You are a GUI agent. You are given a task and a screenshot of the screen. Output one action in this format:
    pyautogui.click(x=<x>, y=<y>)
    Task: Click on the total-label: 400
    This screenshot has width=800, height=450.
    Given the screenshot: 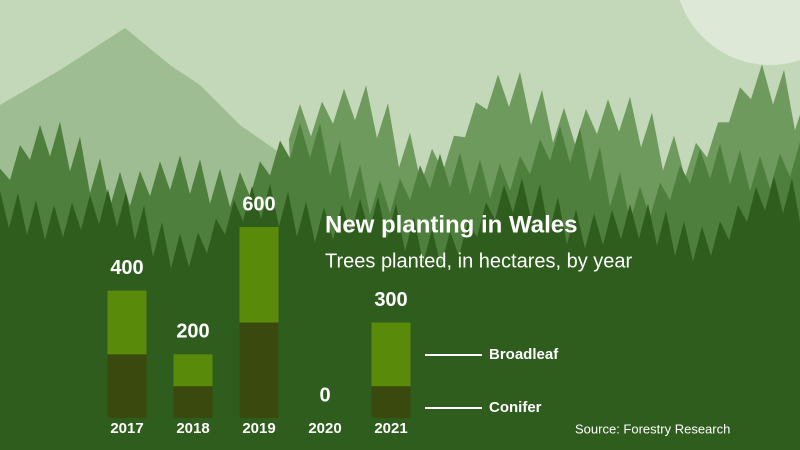 What is the action you would take?
    pyautogui.click(x=126, y=268)
    